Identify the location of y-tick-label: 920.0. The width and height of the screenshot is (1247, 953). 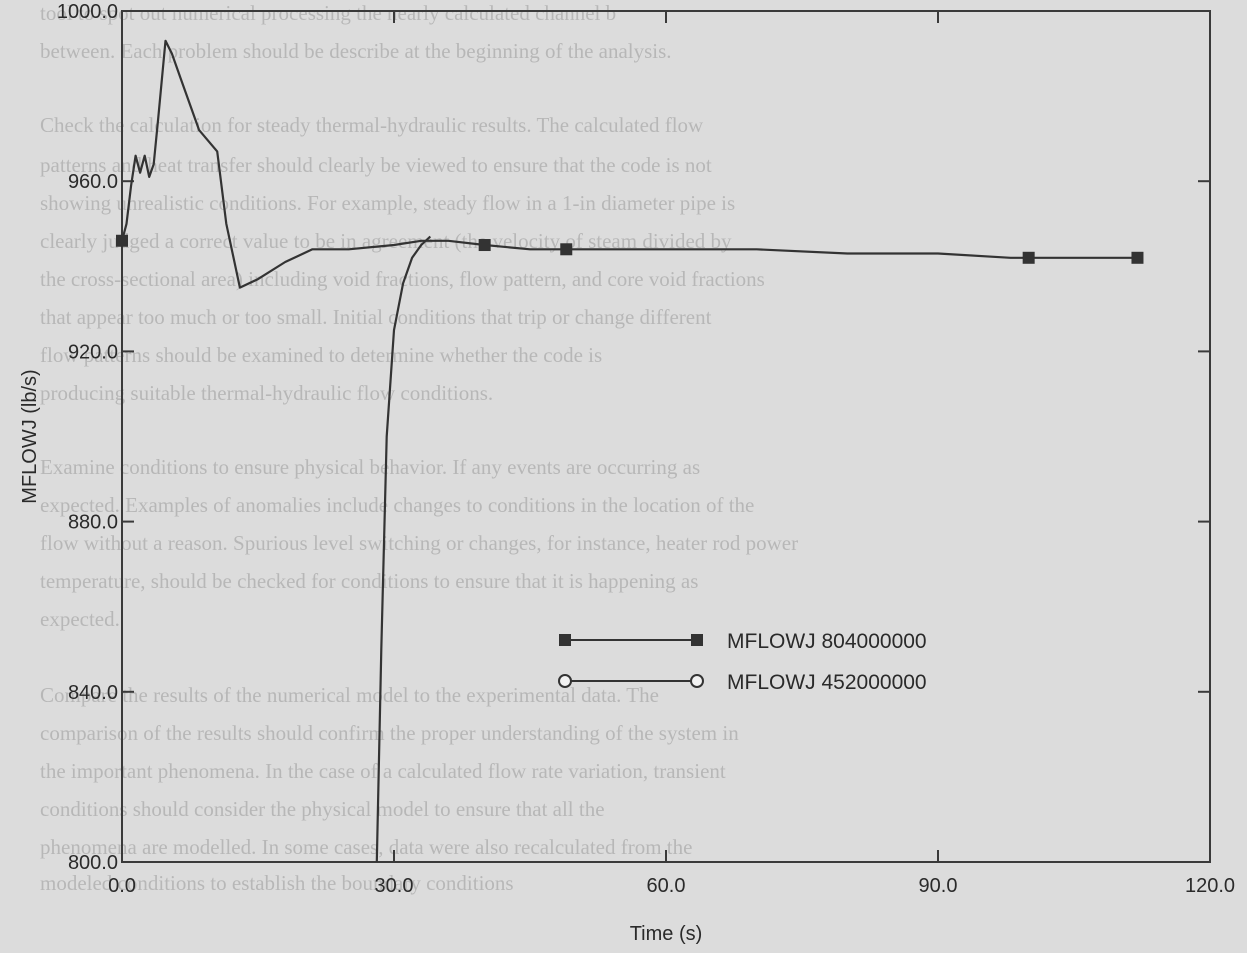
(93, 352).